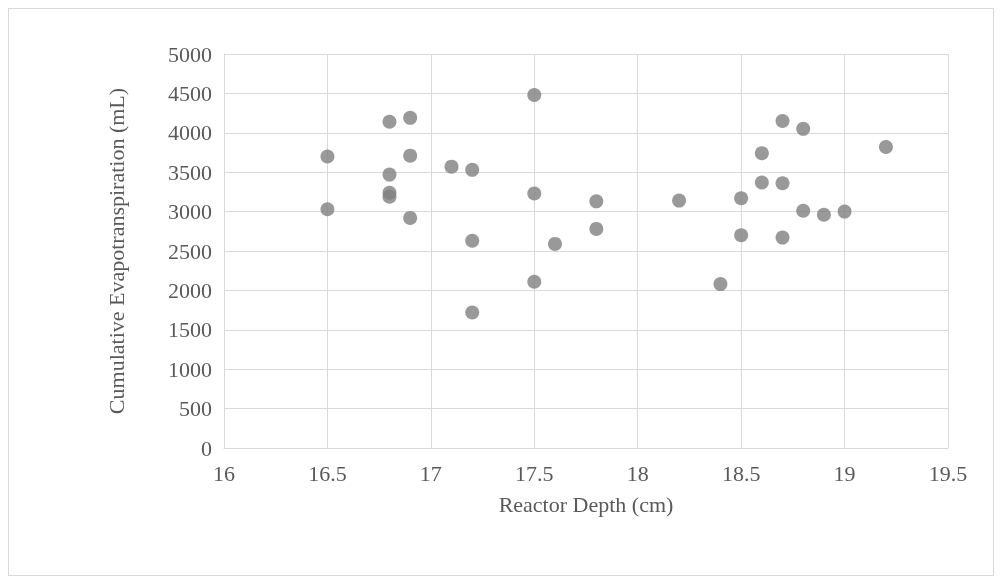 The image size is (1002, 584). Describe the element at coordinates (844, 473) in the screenshot. I see `x-tick-label: 19` at that location.